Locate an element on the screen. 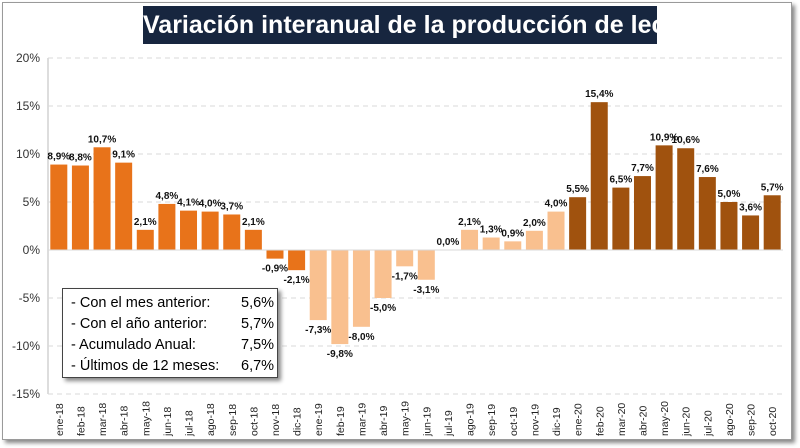 Image resolution: width=800 pixels, height=448 pixels. summary-row: - Con el año anterior: 5,7% is located at coordinates (172, 324).